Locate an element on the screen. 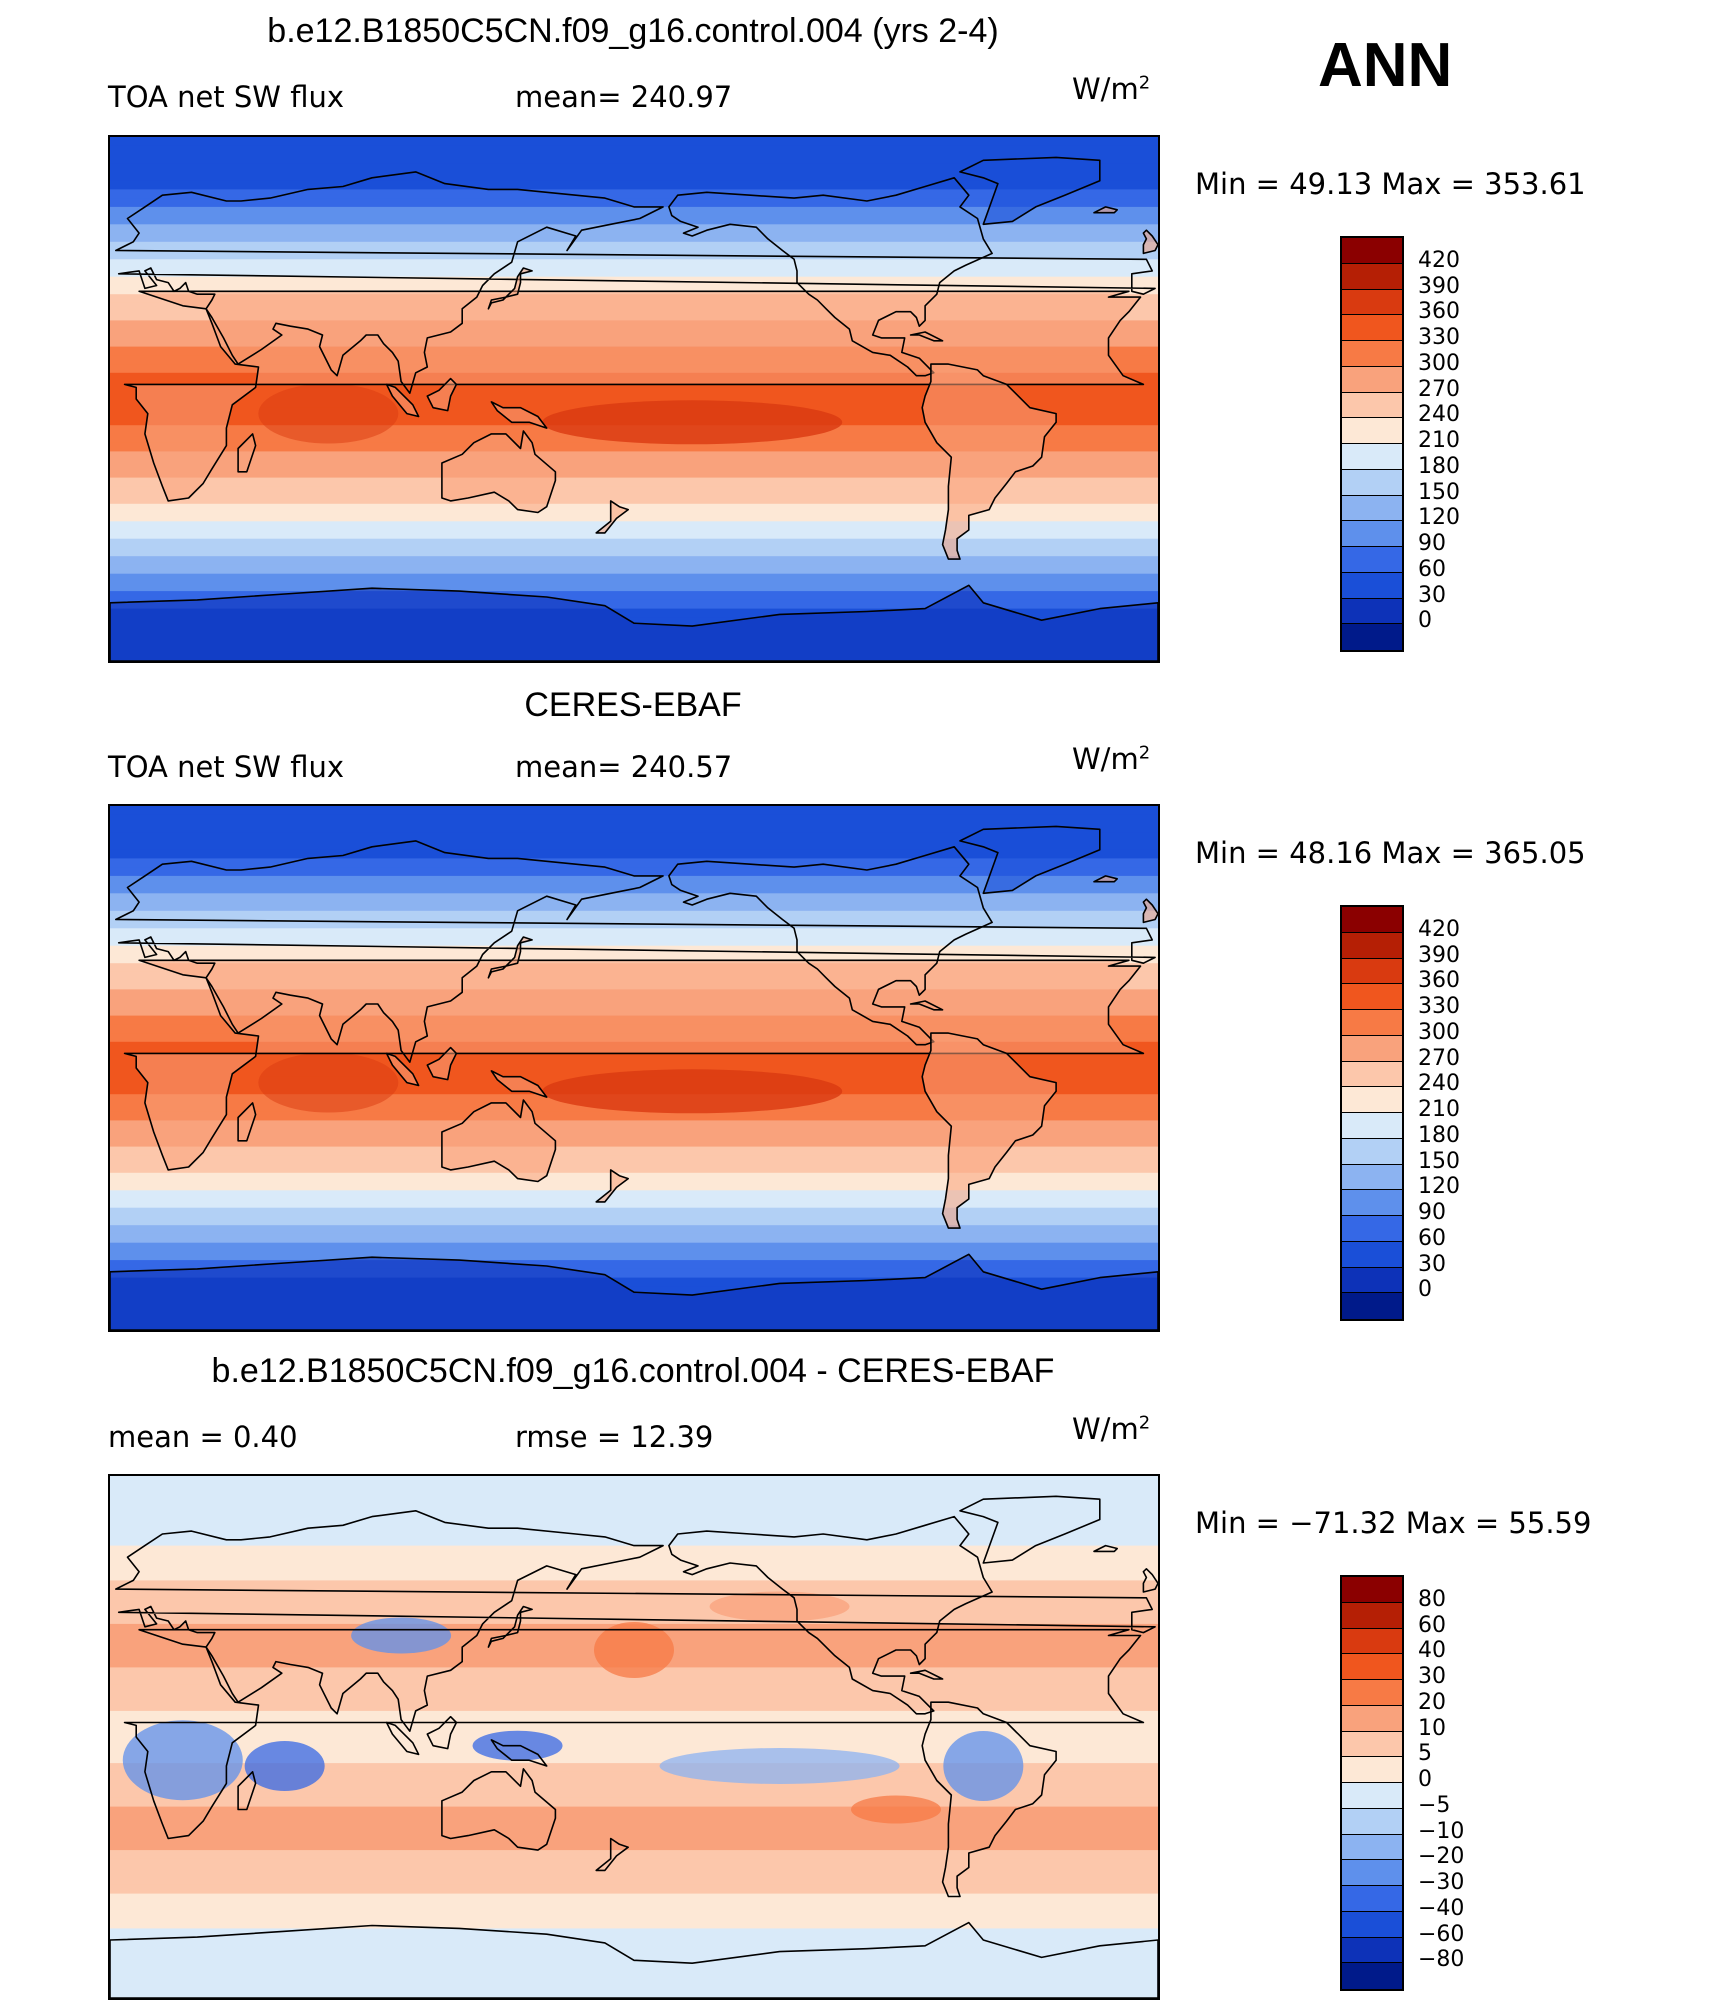  panel-2-units: W/m2 is located at coordinates (1111, 759).